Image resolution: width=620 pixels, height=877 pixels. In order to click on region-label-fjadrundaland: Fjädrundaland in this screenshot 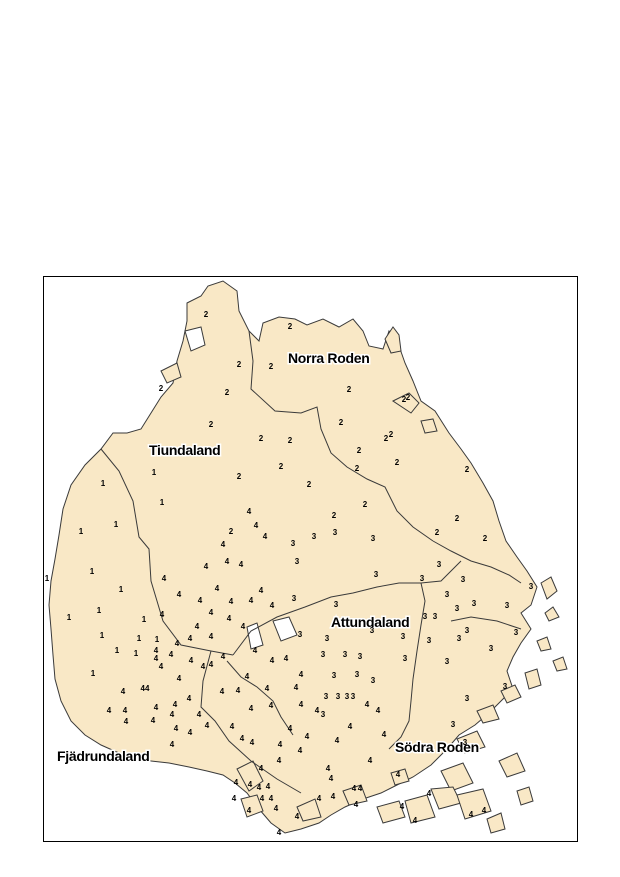, I will do `click(103, 756)`.